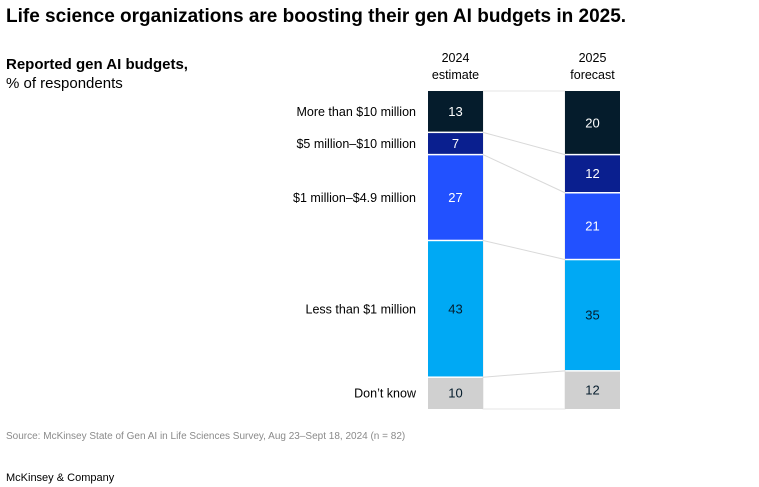  Describe the element at coordinates (361, 309) in the screenshot. I see `category-label: Less than $1 million` at that location.